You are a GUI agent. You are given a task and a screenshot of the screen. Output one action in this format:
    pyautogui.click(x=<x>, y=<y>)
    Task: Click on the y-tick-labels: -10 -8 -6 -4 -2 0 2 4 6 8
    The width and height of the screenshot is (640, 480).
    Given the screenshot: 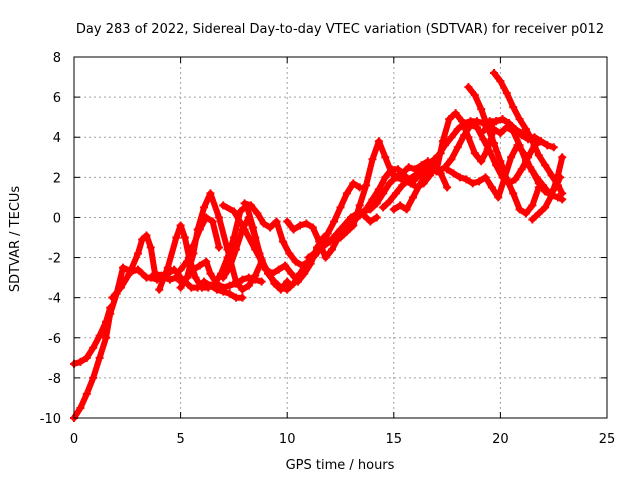 What is the action you would take?
    pyautogui.click(x=50, y=239)
    